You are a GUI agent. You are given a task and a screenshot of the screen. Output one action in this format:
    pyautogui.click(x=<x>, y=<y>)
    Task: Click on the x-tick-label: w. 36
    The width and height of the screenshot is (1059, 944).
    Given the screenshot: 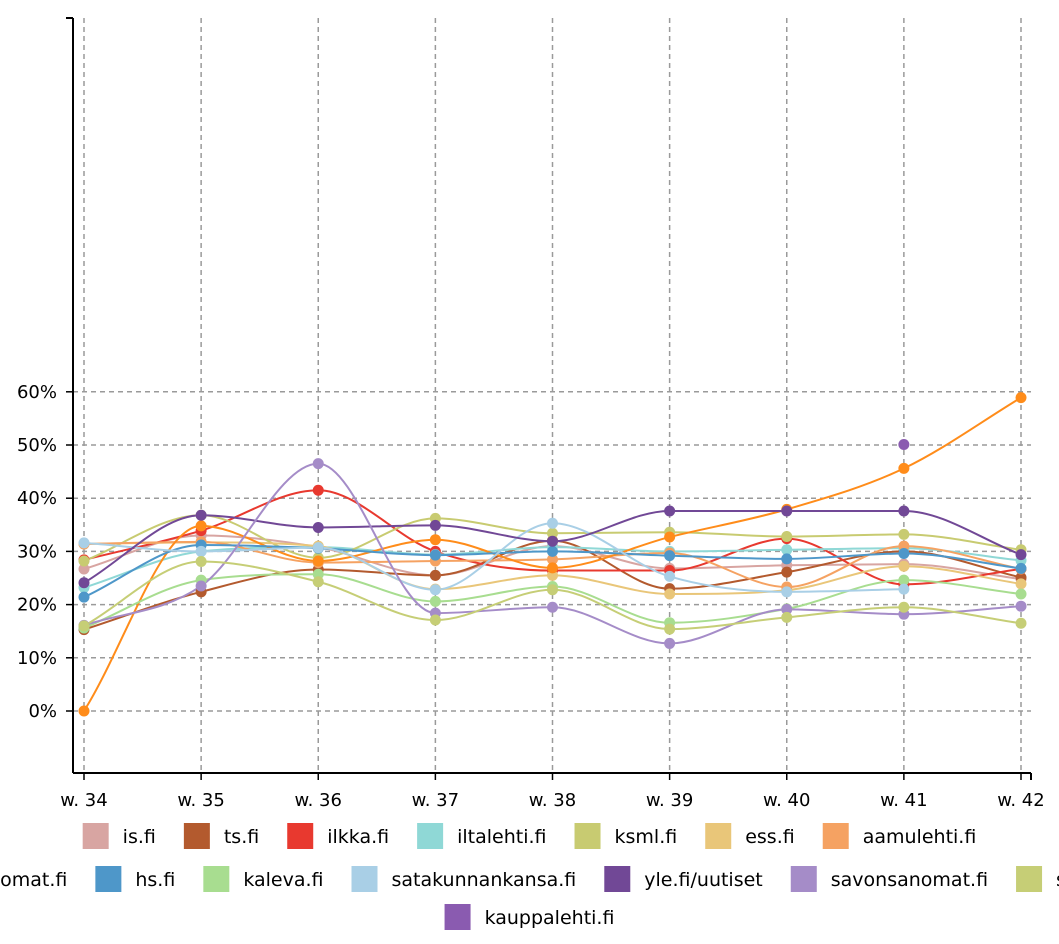 What is the action you would take?
    pyautogui.click(x=318, y=800)
    